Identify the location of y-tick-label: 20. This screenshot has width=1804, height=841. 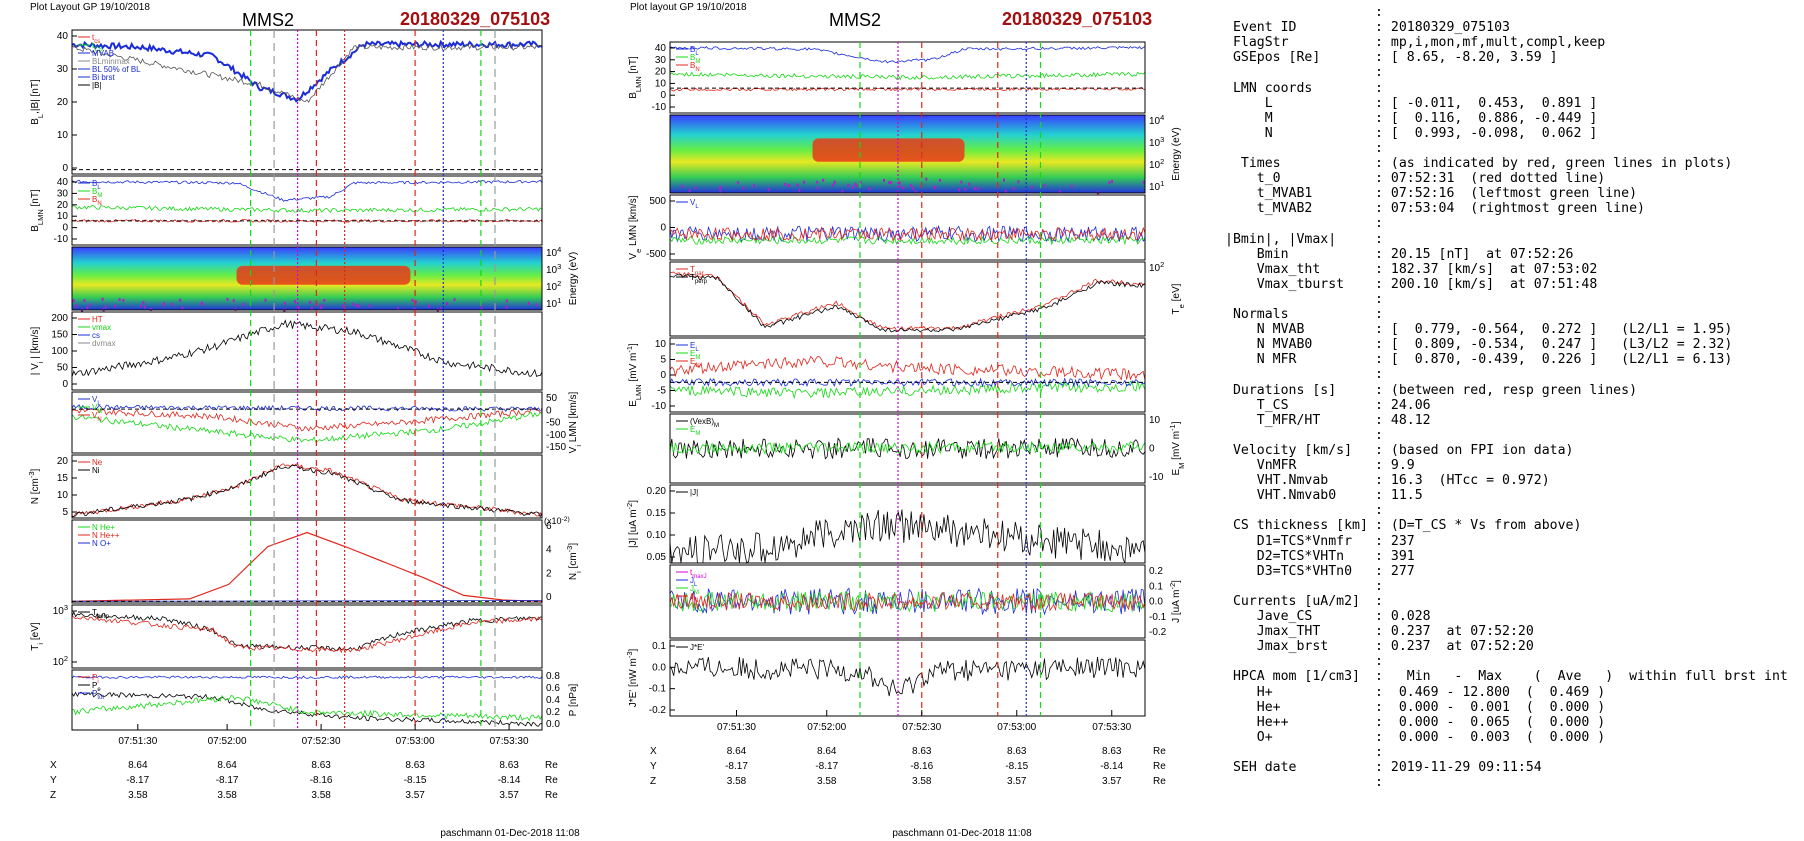
(63, 205).